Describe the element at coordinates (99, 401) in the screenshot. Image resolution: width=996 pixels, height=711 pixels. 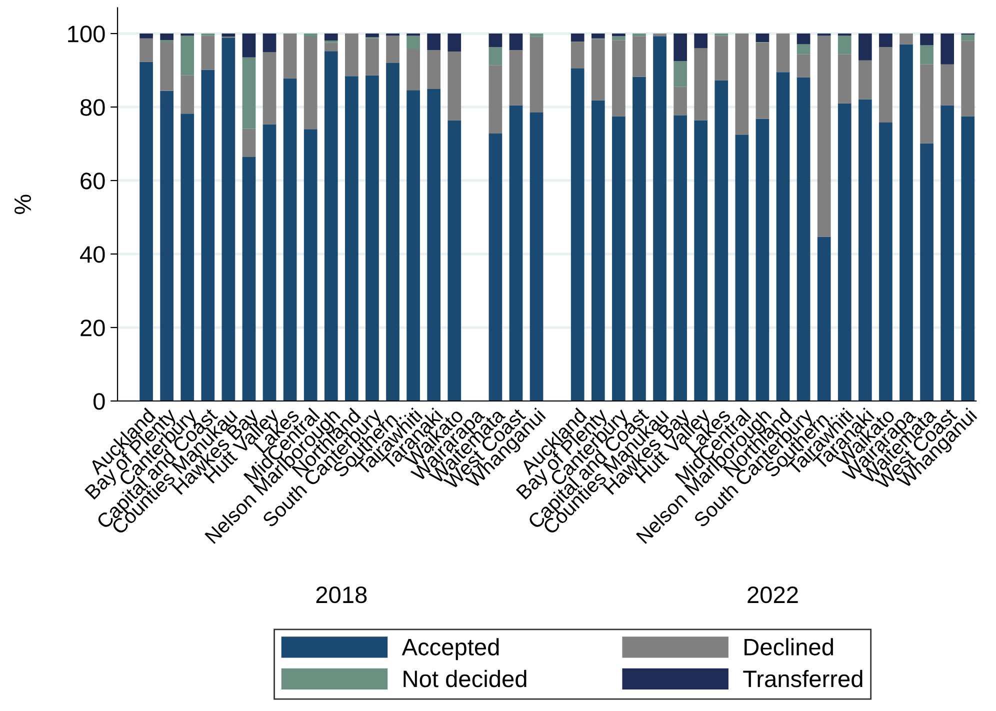
I see `y-tick-label: 0` at that location.